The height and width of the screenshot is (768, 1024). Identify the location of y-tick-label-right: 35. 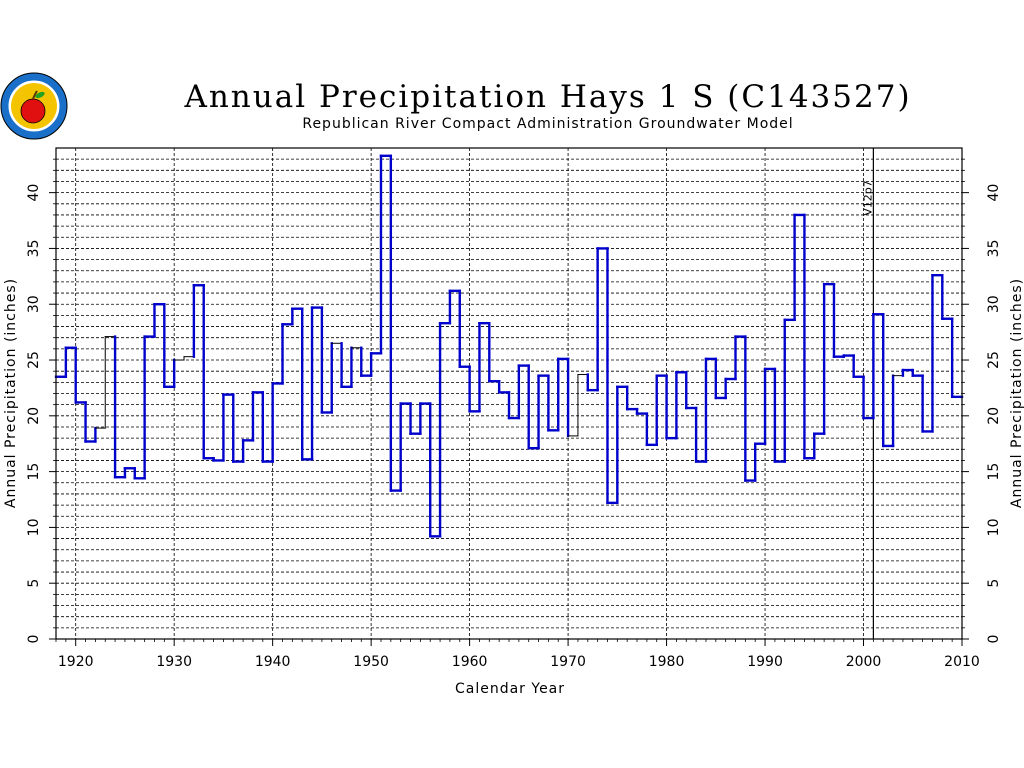
(994, 249).